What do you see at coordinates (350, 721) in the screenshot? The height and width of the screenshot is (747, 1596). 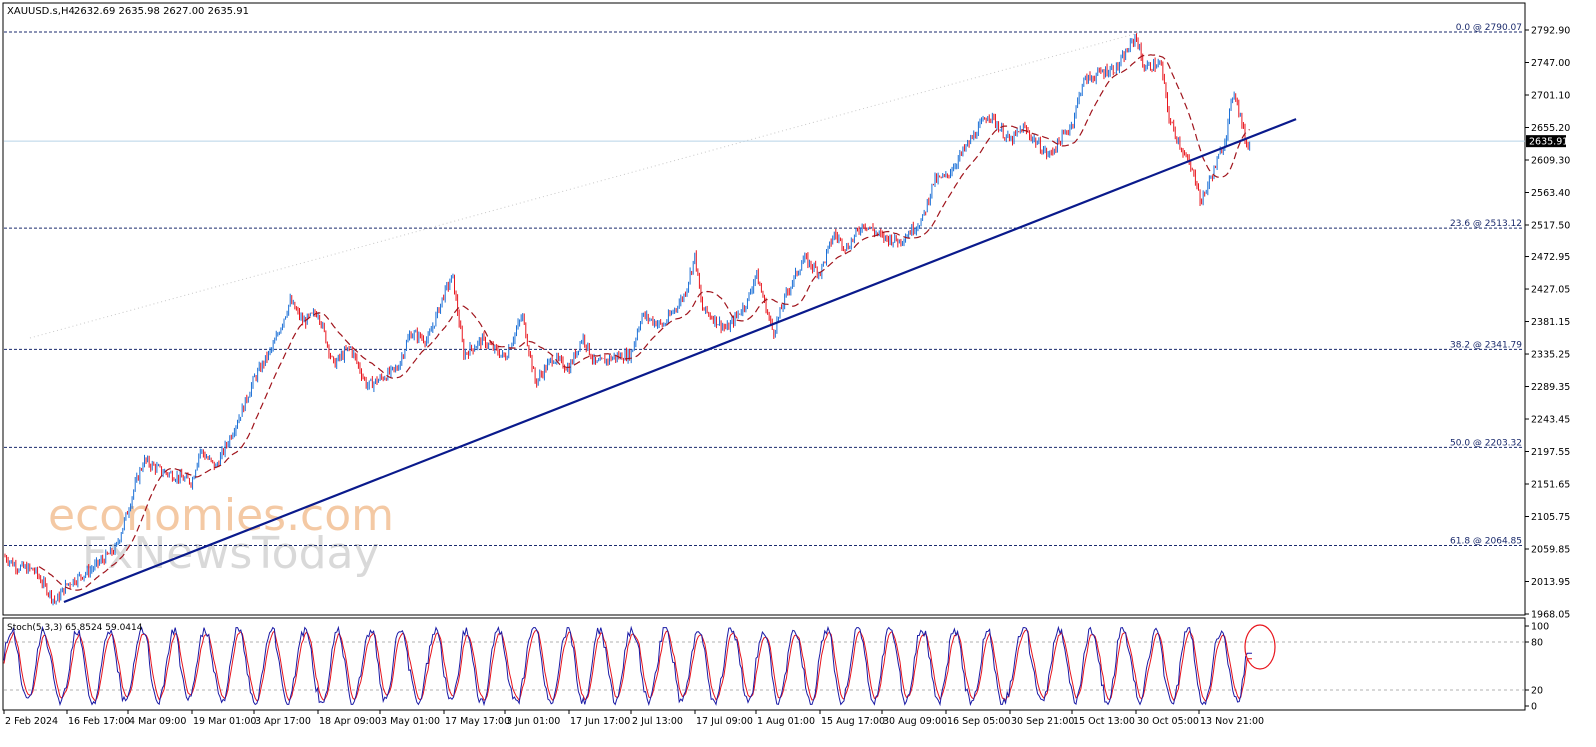 I see `time-tick-label: 18 Apr 09:00` at bounding box center [350, 721].